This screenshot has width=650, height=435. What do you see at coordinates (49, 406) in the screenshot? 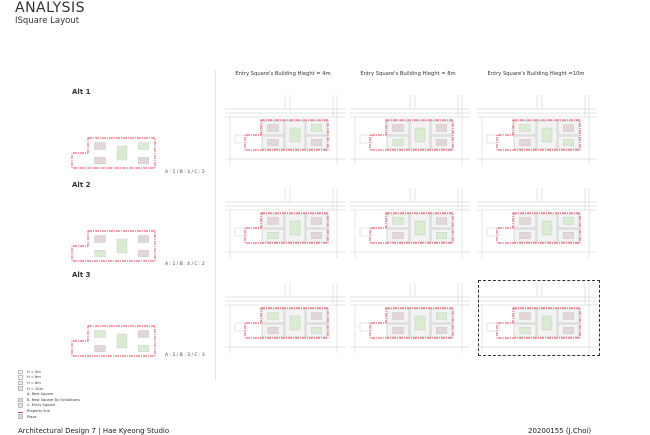
I see `legend-item-entry-square: C. Entry Square` at bounding box center [49, 406].